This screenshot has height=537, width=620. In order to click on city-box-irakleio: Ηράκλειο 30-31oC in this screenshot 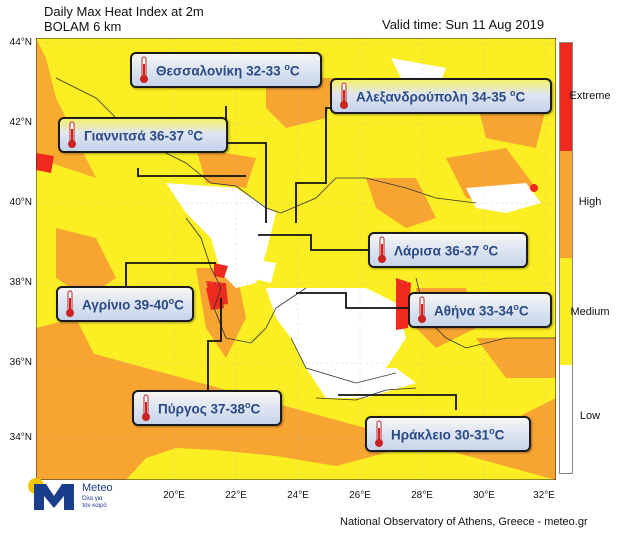, I will do `click(448, 434)`.